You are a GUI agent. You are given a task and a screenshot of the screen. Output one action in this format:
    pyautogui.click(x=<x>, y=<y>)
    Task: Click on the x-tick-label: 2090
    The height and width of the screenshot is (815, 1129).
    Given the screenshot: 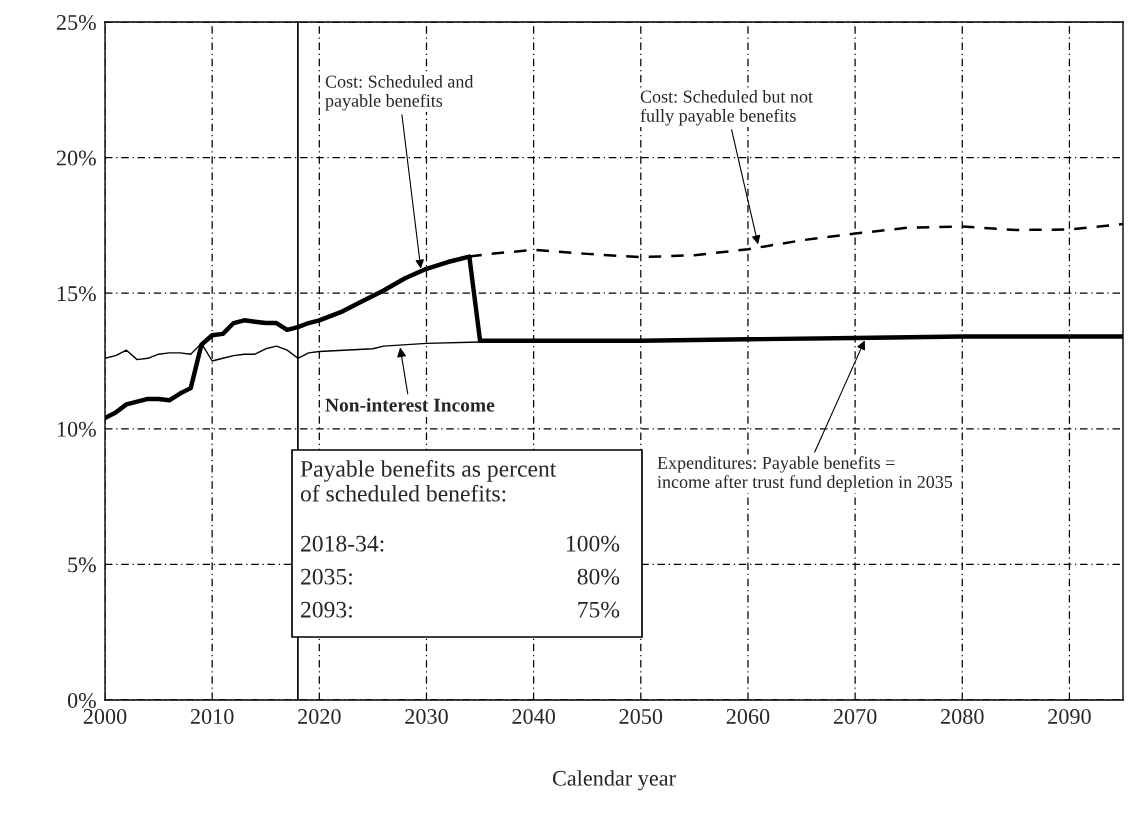 What is the action you would take?
    pyautogui.click(x=1069, y=716)
    